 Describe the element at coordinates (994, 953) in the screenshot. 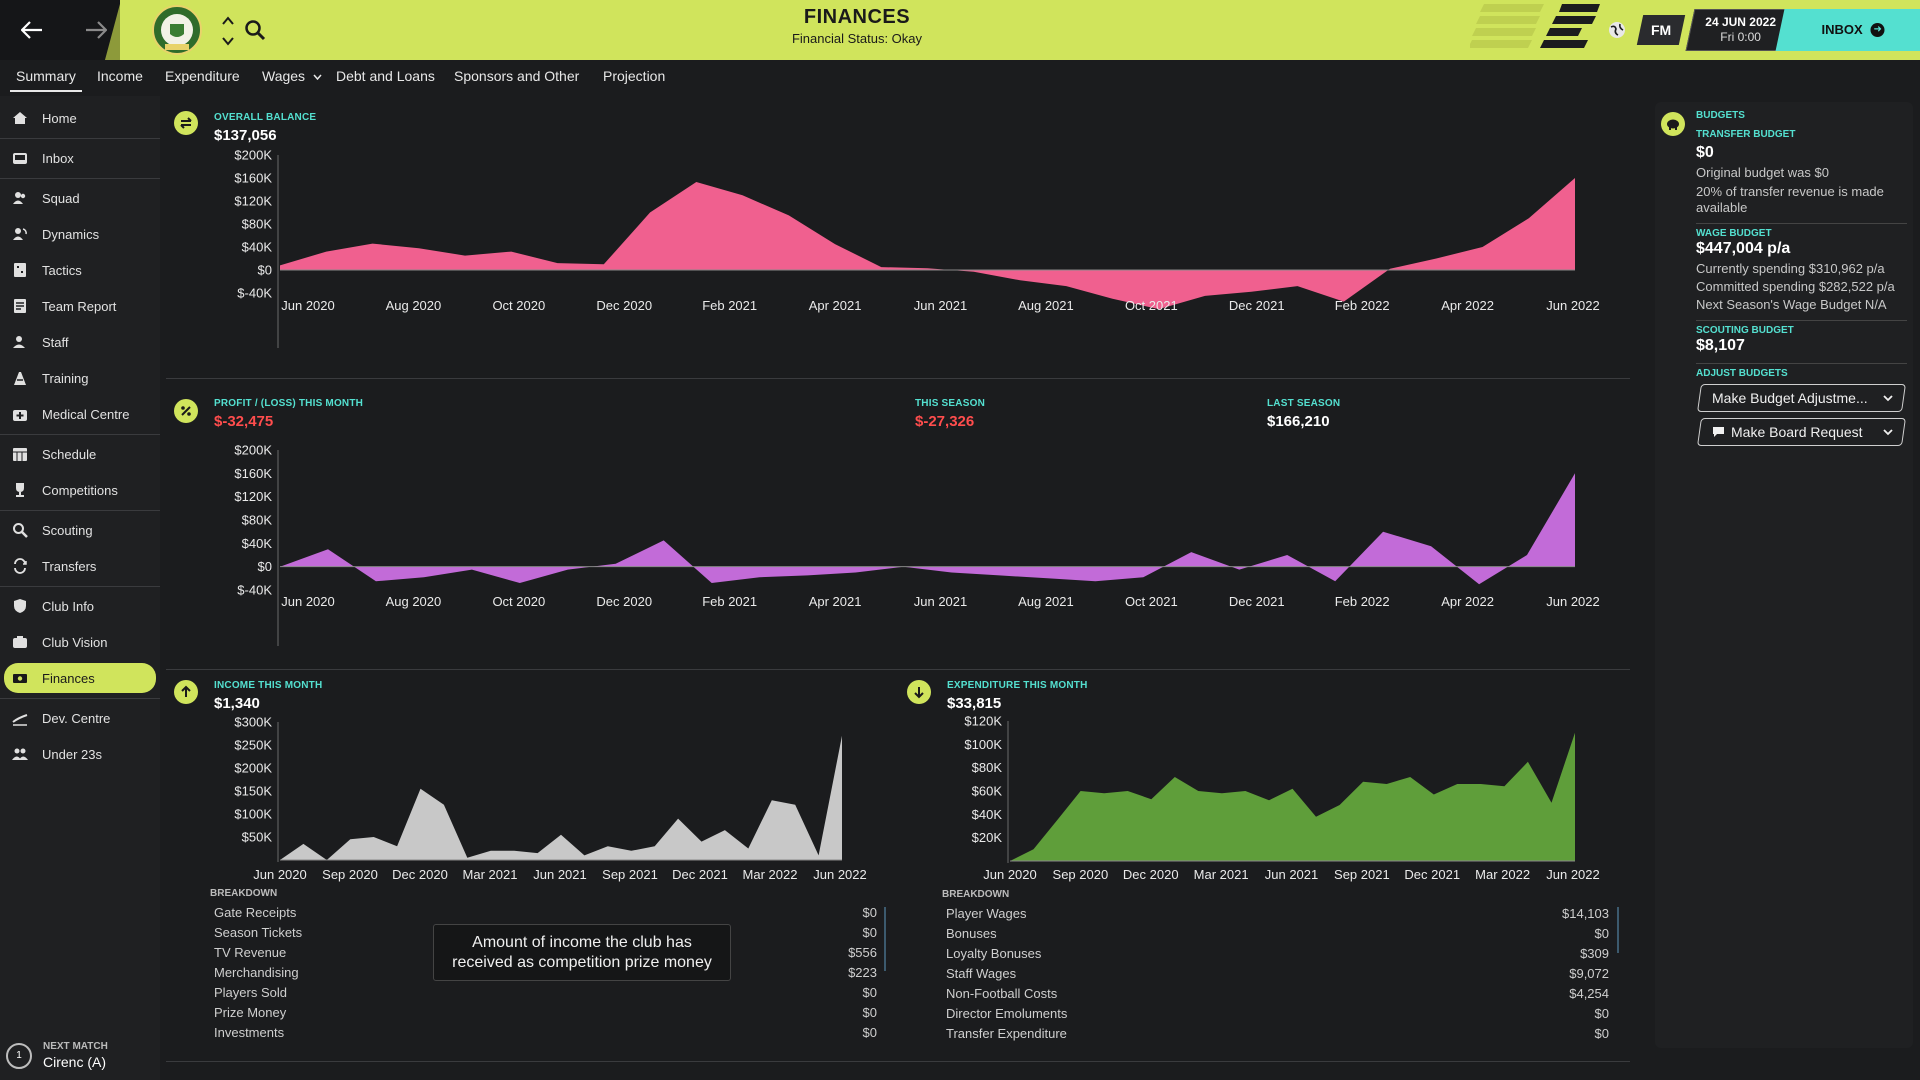

I see `breakdown-item-name: Loyalty Bonuses` at that location.